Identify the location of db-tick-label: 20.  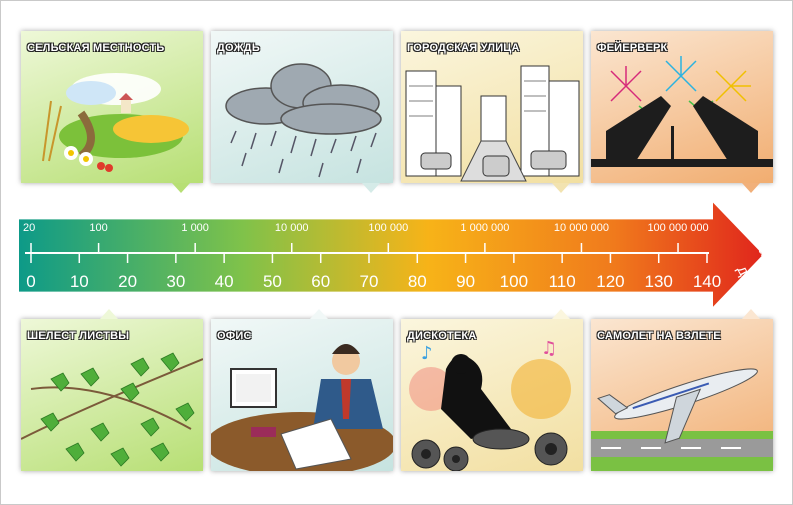
(127, 281).